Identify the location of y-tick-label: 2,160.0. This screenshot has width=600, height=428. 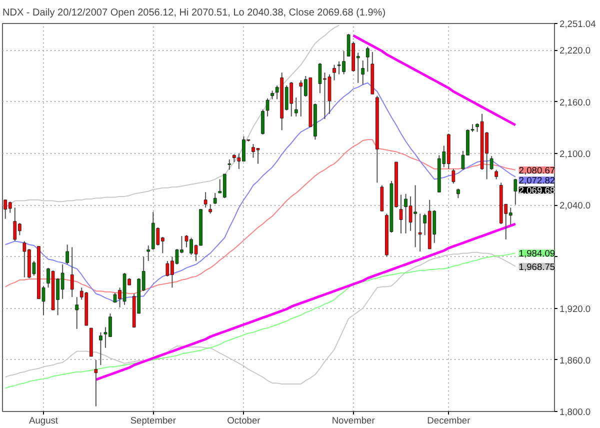
(575, 102).